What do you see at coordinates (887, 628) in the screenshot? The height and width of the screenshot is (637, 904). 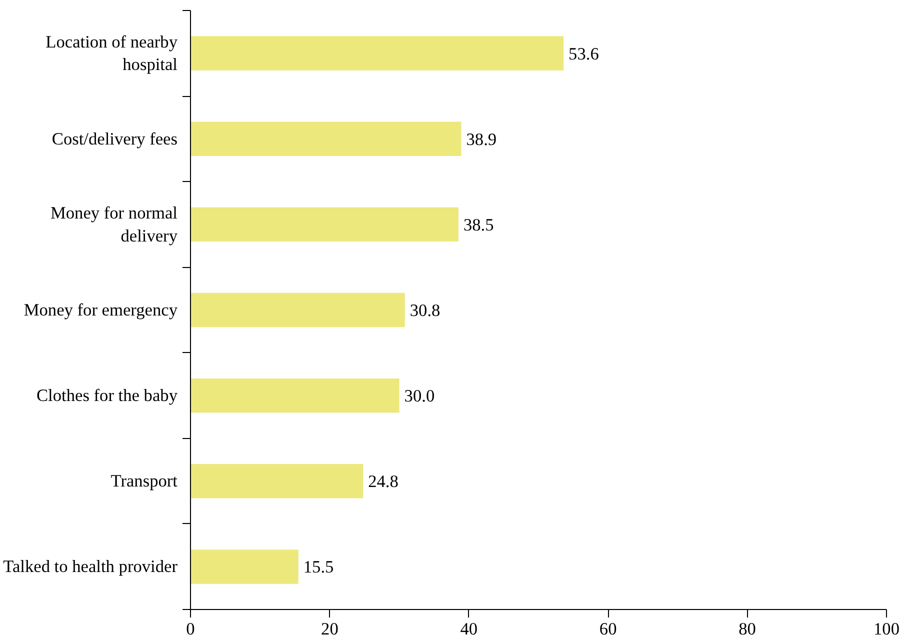 I see `x-tick-label: 100` at bounding box center [887, 628].